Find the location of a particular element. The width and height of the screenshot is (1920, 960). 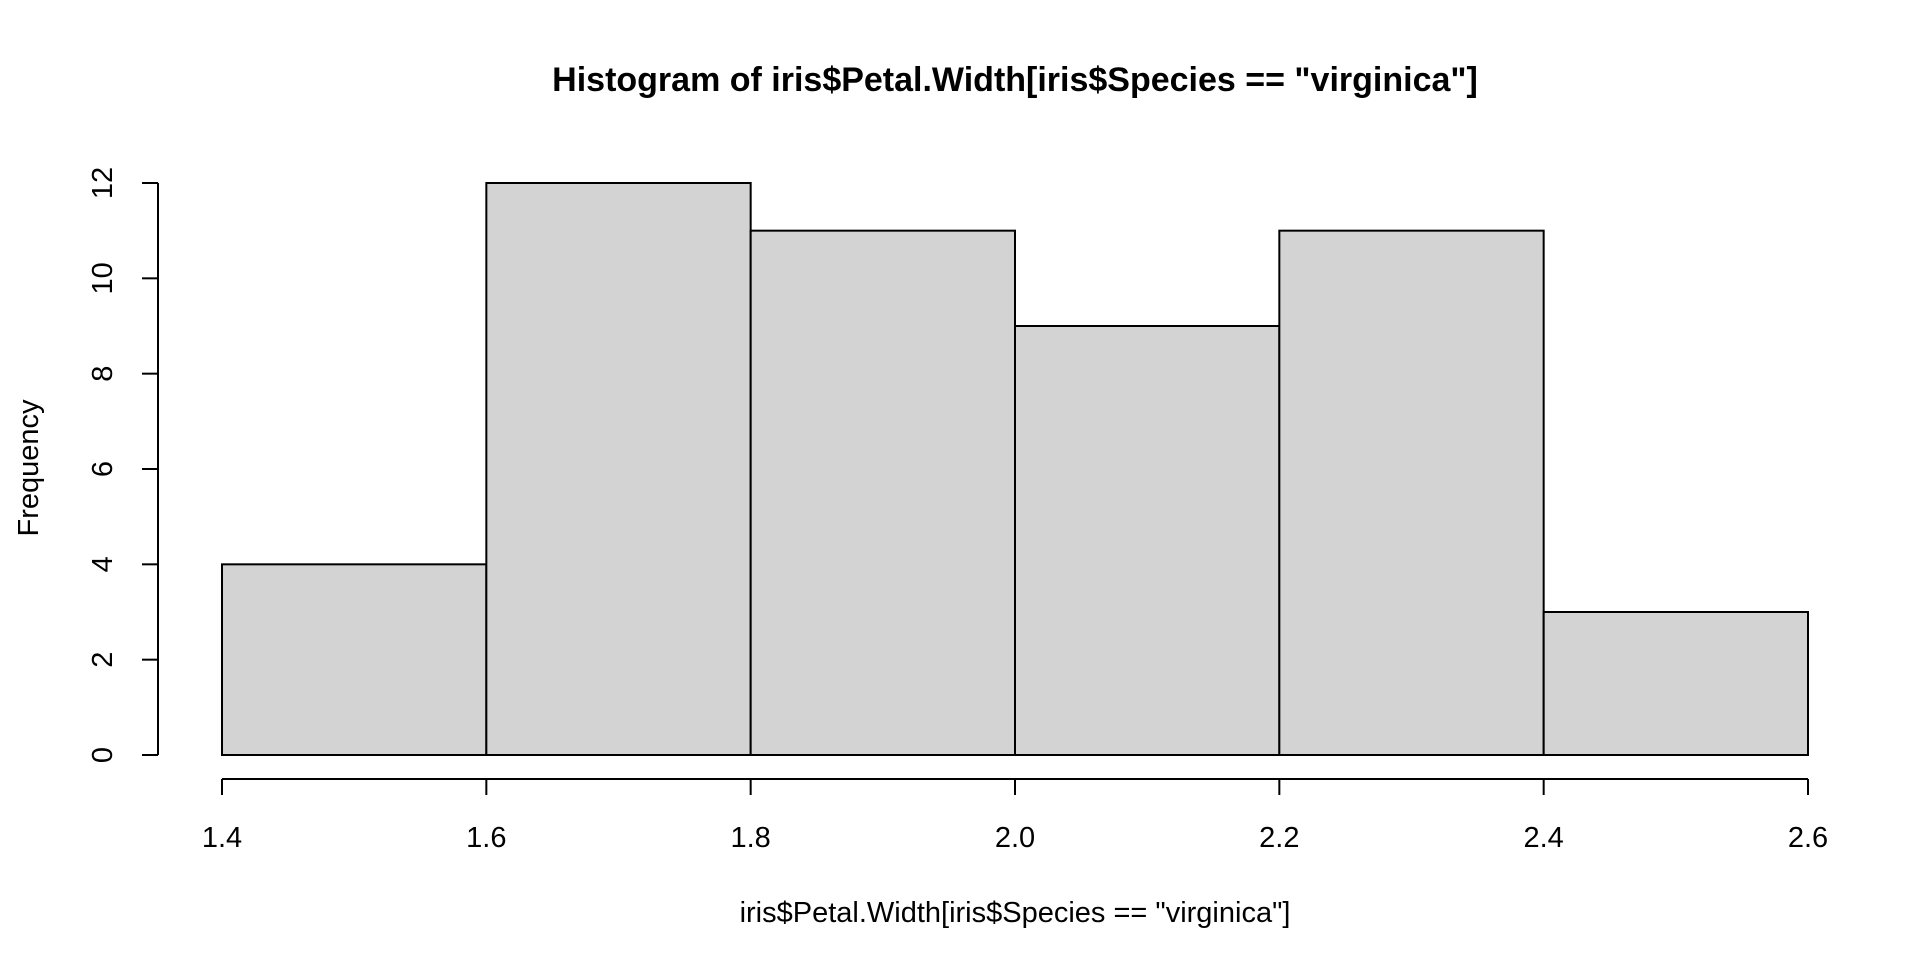

x-tick-label: 2.4 is located at coordinates (1544, 838).